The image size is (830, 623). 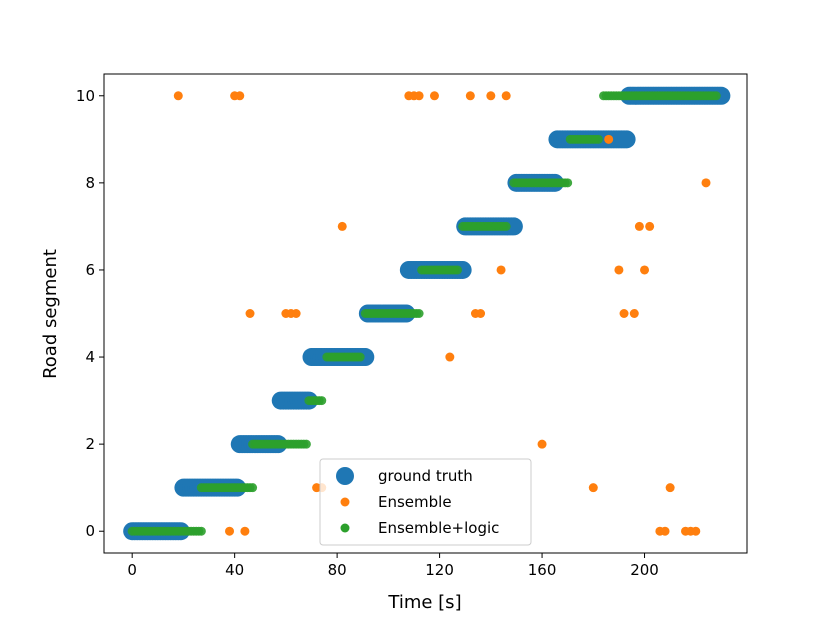 I want to click on x-axis-label: Time [s], so click(x=424, y=602).